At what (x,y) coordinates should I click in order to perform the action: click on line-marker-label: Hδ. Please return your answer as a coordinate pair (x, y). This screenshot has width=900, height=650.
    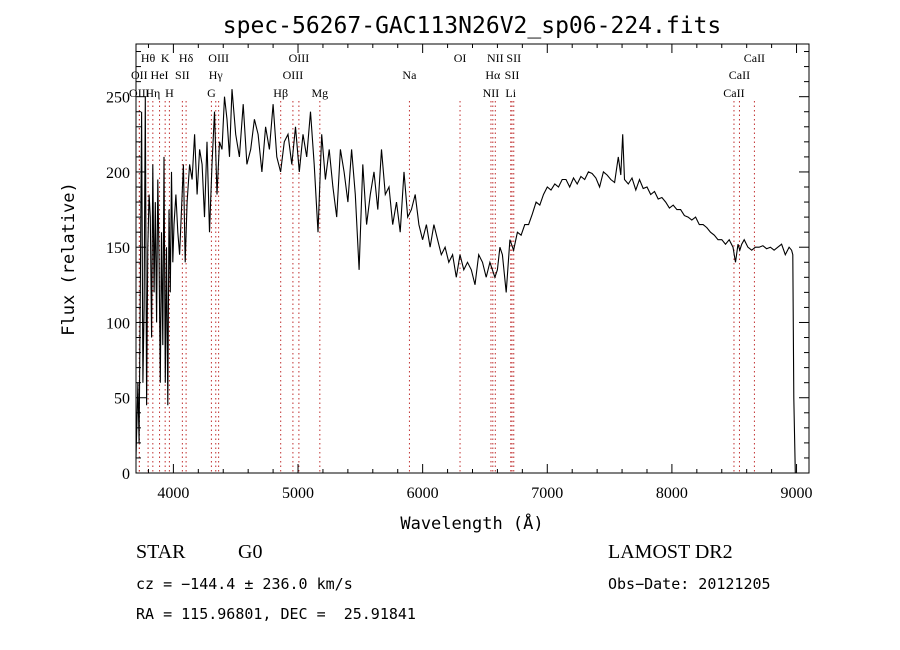
    Looking at the image, I should click on (186, 58).